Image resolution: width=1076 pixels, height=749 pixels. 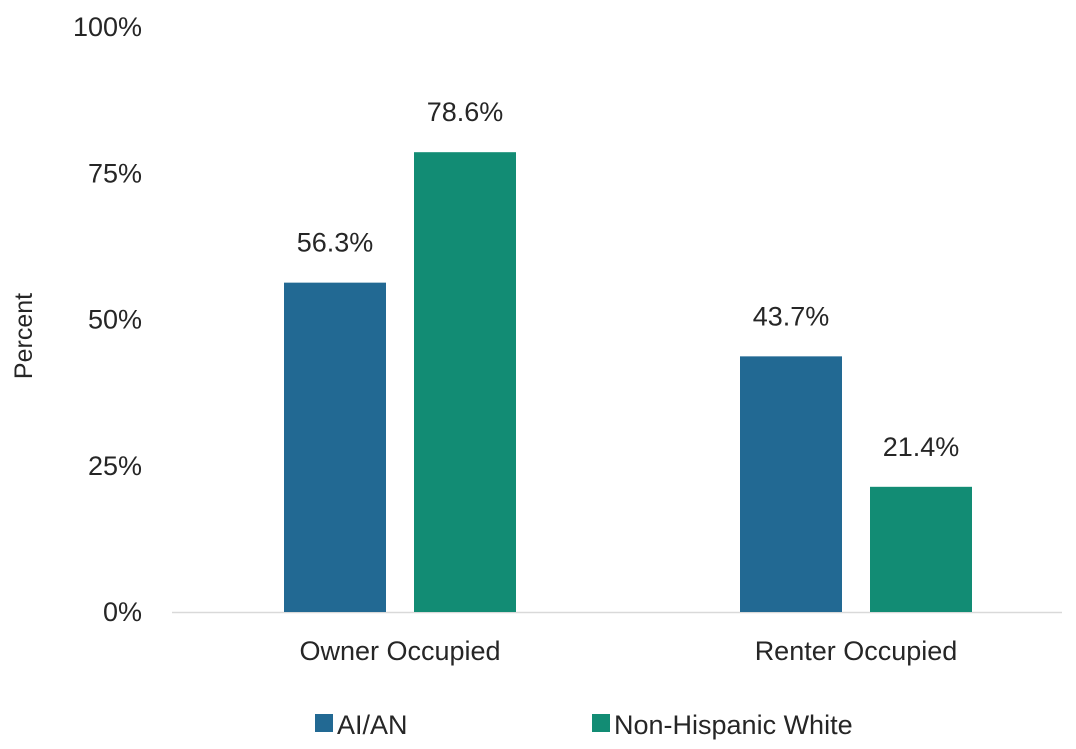 I want to click on data-label: 56.3%, so click(x=335, y=243).